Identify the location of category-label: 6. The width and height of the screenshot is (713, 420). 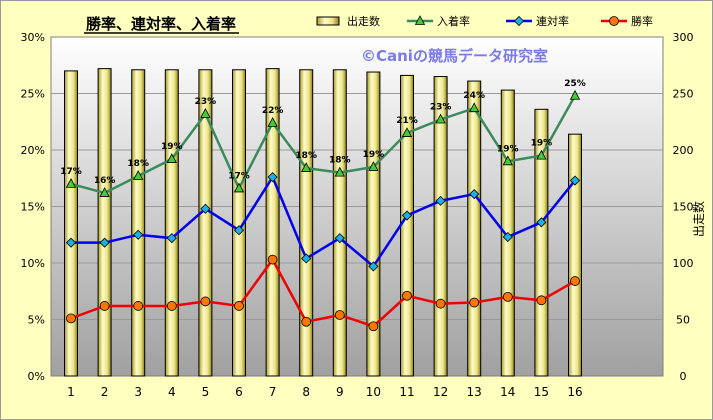
(239, 392).